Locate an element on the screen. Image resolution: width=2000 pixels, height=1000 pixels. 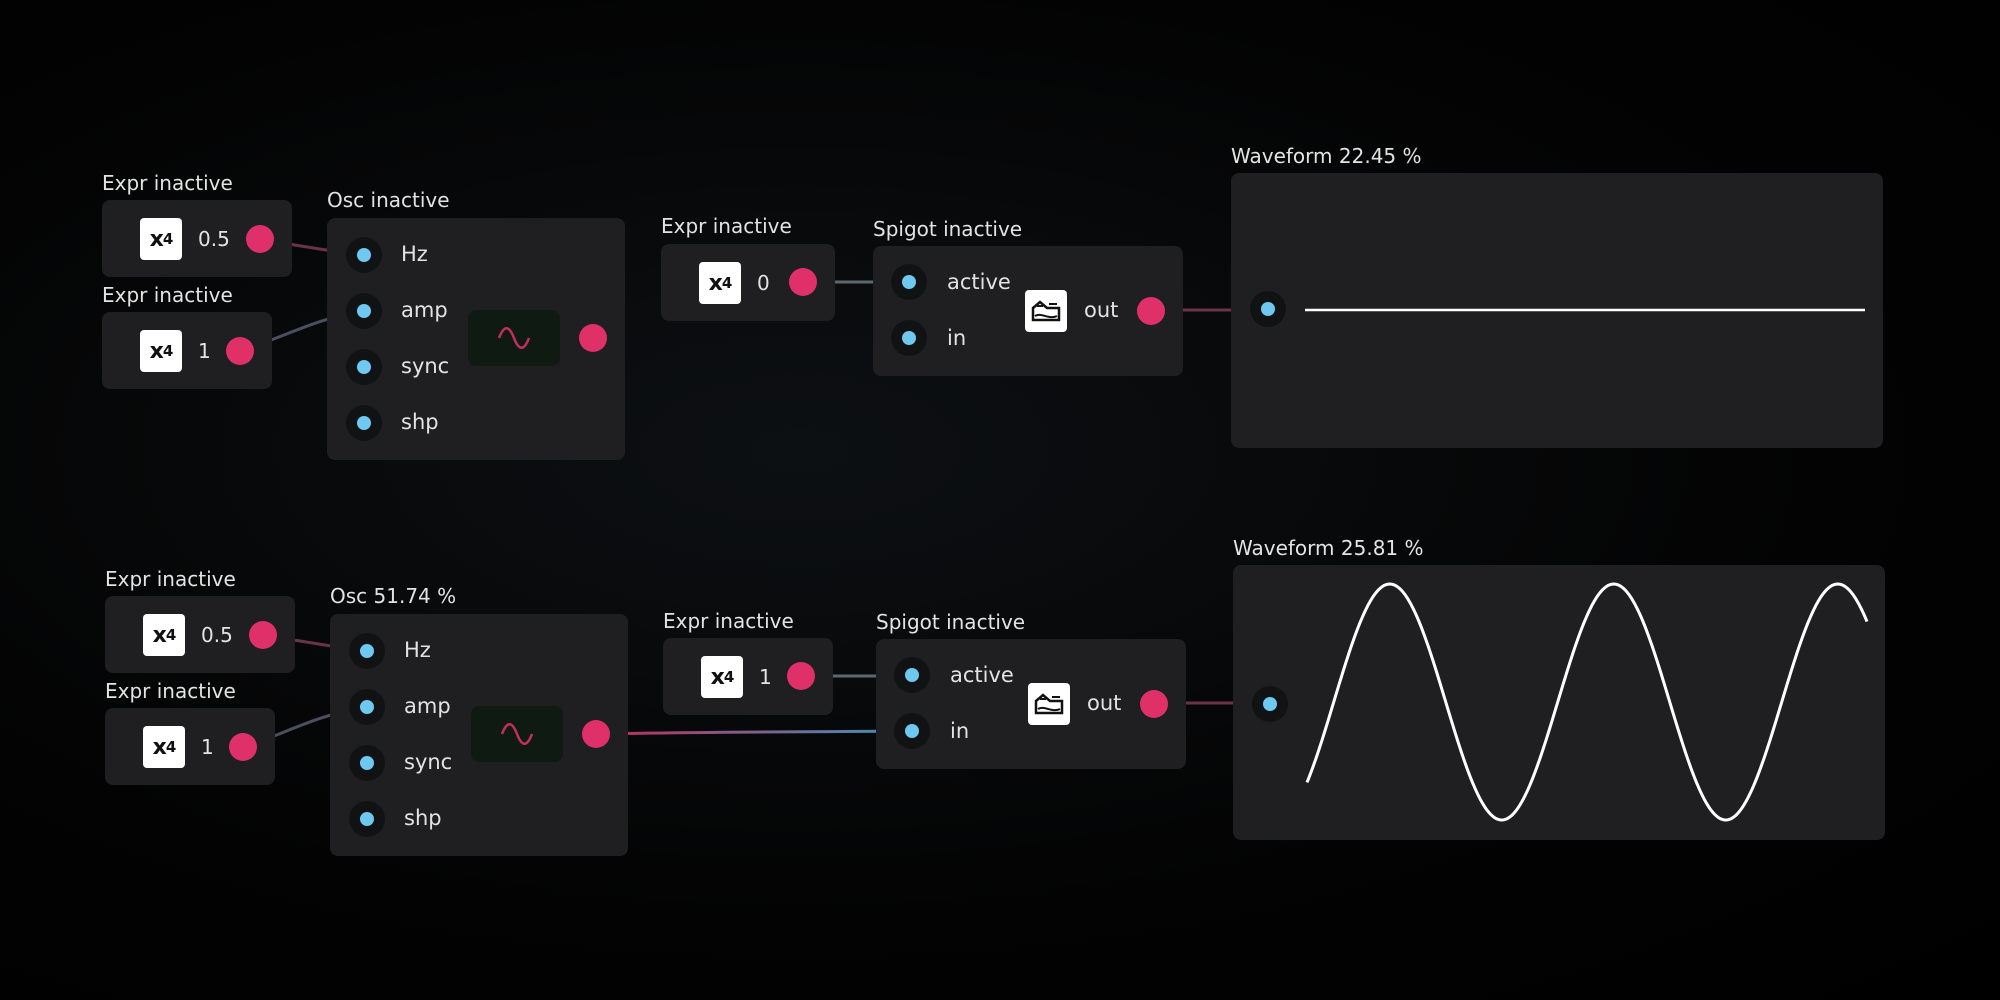
node-title: Osc 51.74 % is located at coordinates (393, 596).